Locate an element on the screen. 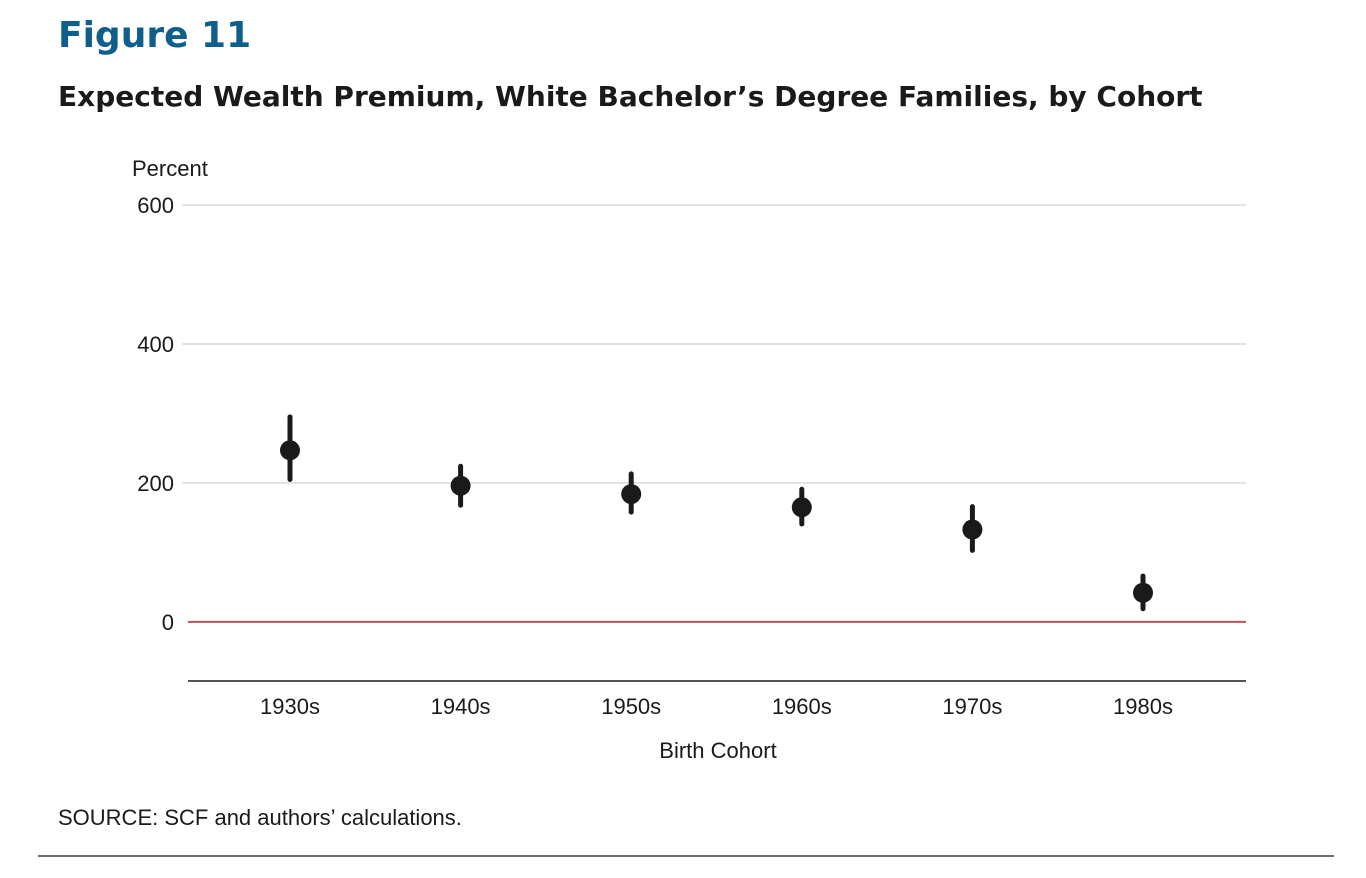  data-point-1980s is located at coordinates (1143, 592).